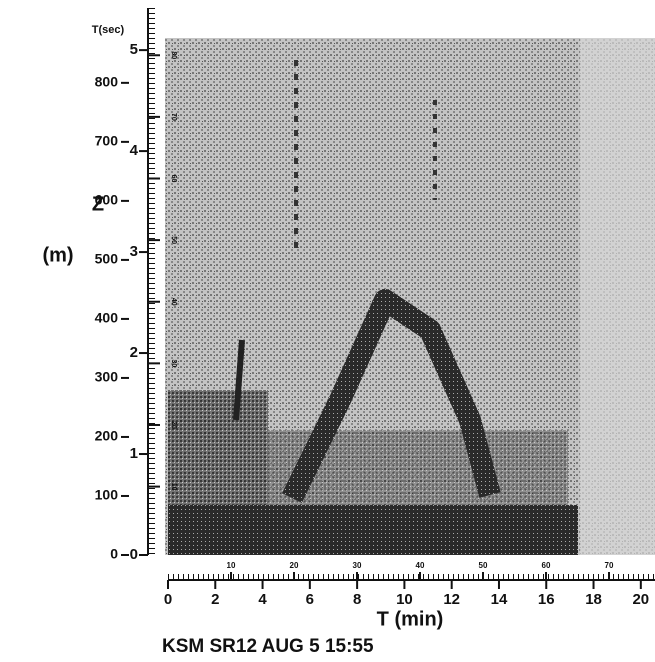 Image resolution: width=655 pixels, height=662 pixels. I want to click on y-axis-label: Z, so click(98, 204).